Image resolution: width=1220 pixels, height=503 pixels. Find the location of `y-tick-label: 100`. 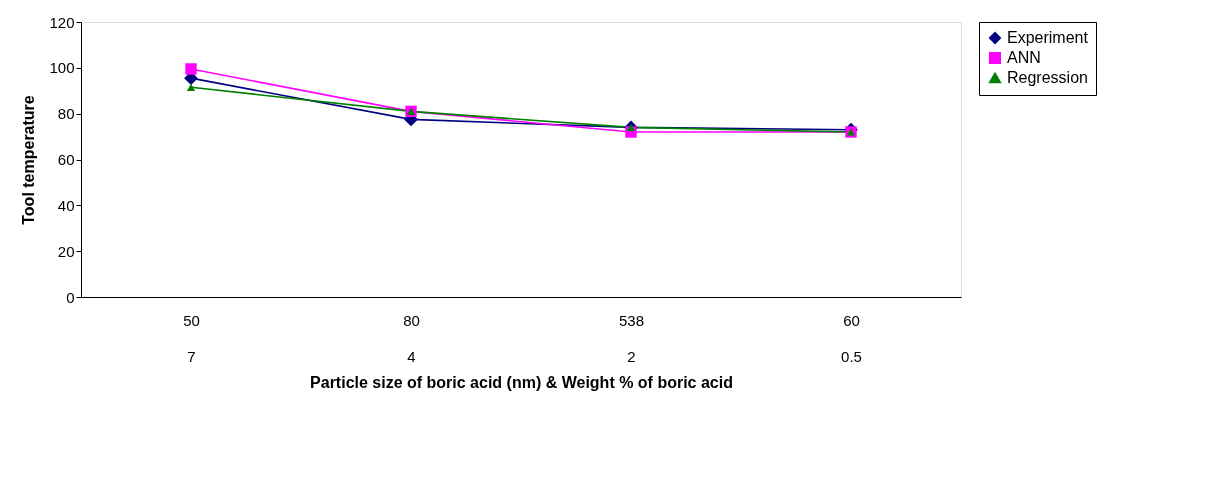

y-tick-label: 100 is located at coordinates (62, 68).